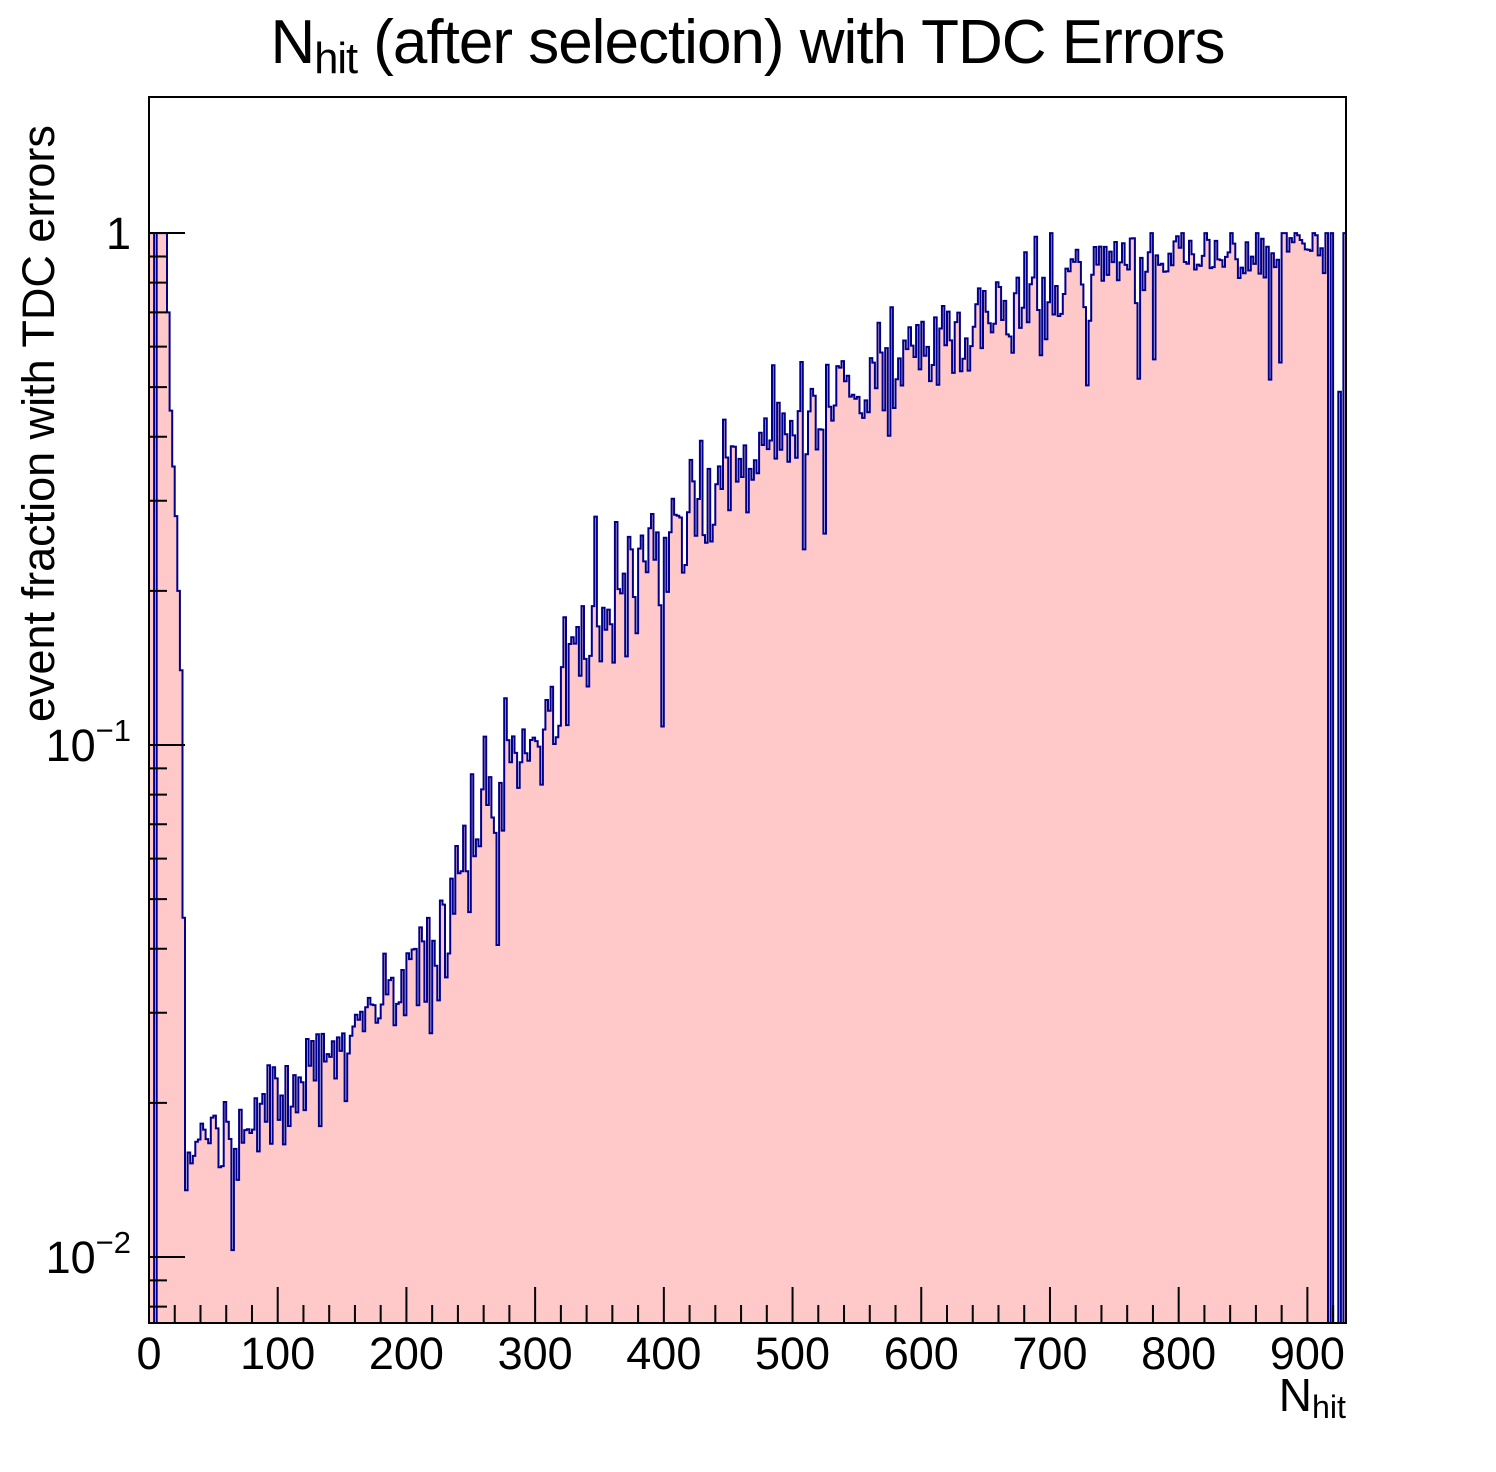 The height and width of the screenshot is (1472, 1496). Describe the element at coordinates (292, 42) in the screenshot. I see `chart-title-main: N` at that location.